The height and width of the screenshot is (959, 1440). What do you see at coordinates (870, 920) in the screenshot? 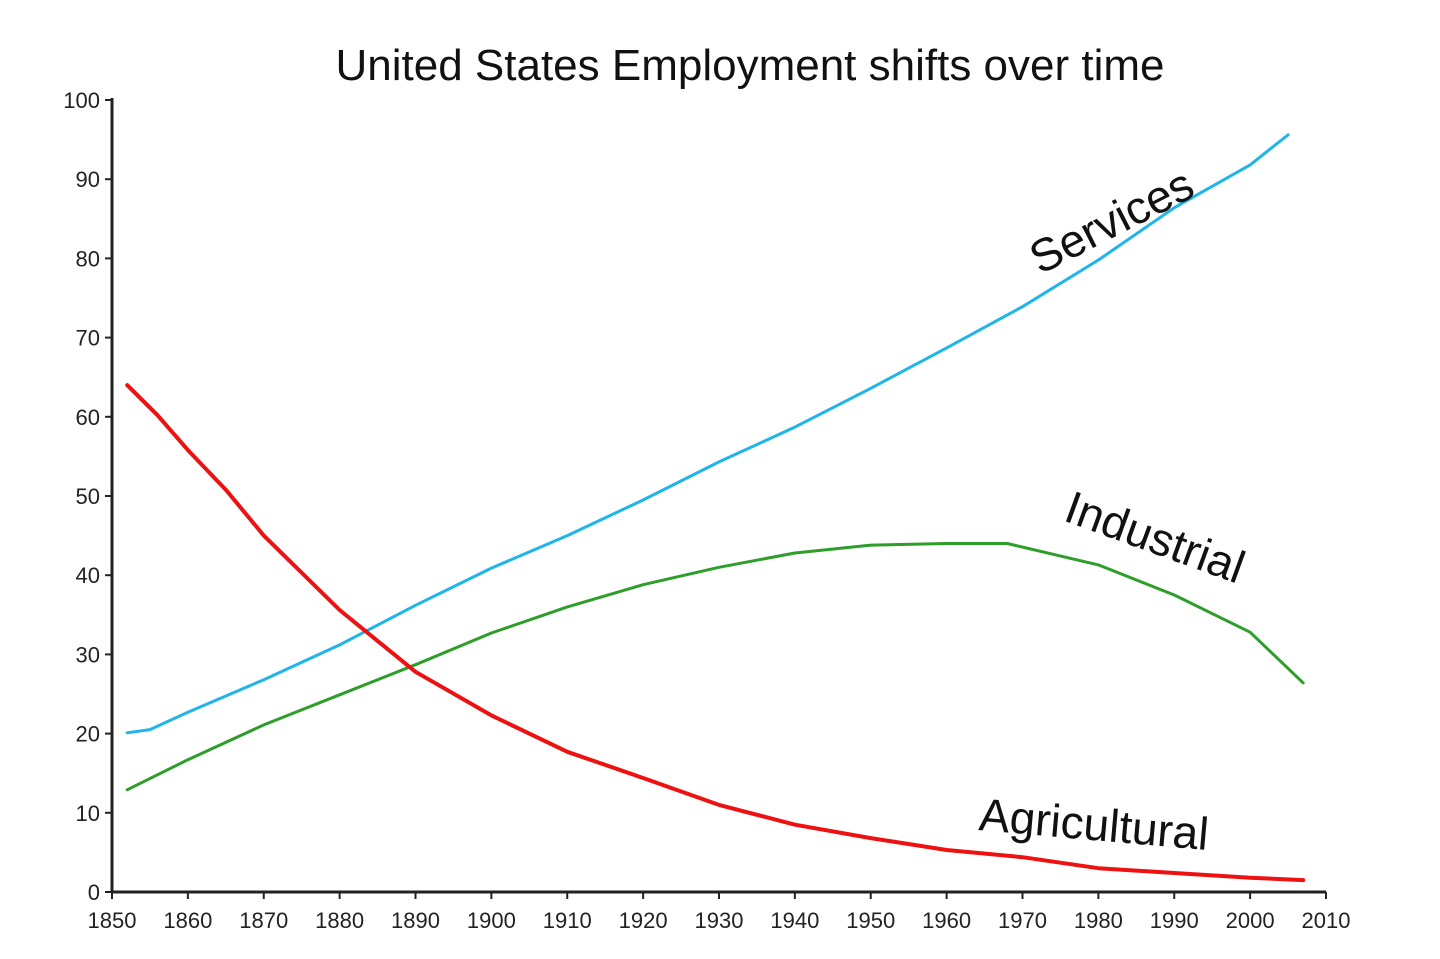
I see `x-tick-label: 1950` at bounding box center [870, 920].